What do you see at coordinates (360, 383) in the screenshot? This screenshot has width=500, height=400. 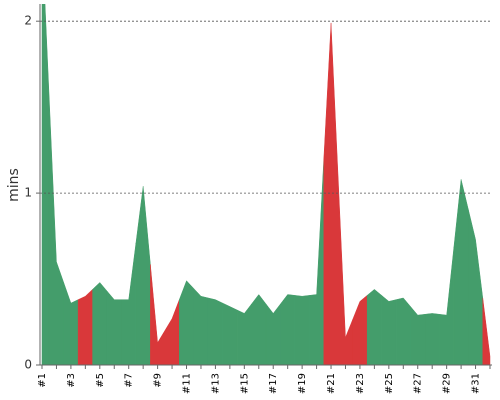 I see `x-tick-label: #23` at bounding box center [360, 383].